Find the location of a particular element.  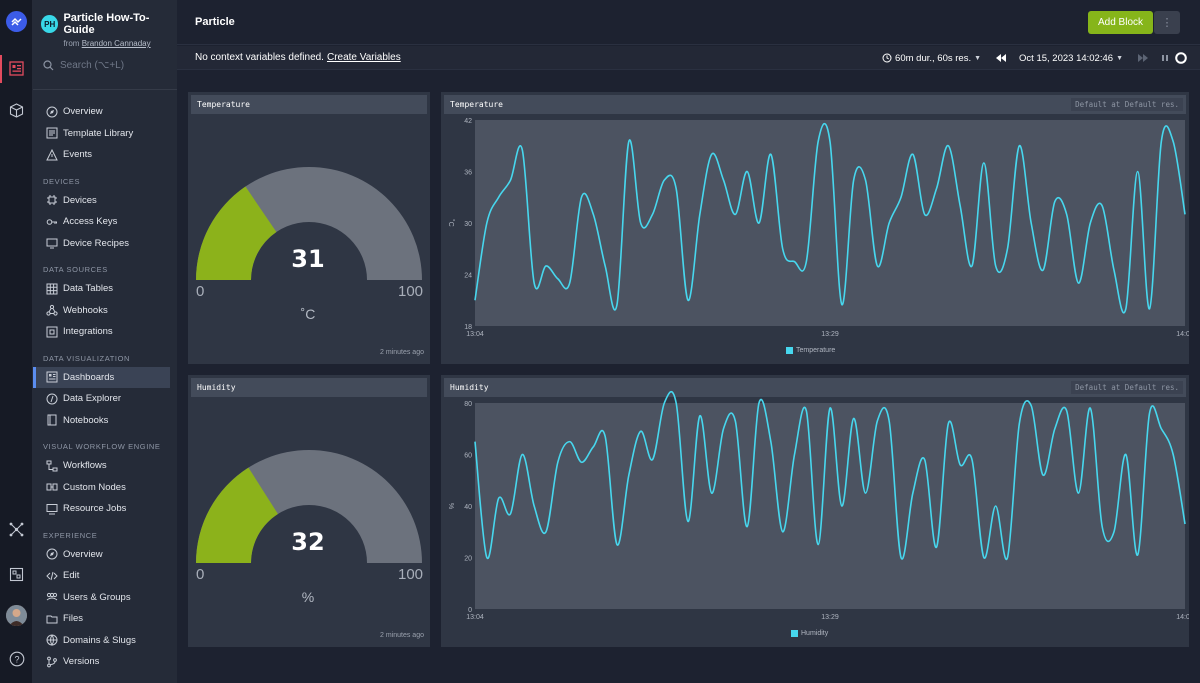

sidebar-item-experience-overview: Overview is located at coordinates (105, 555).